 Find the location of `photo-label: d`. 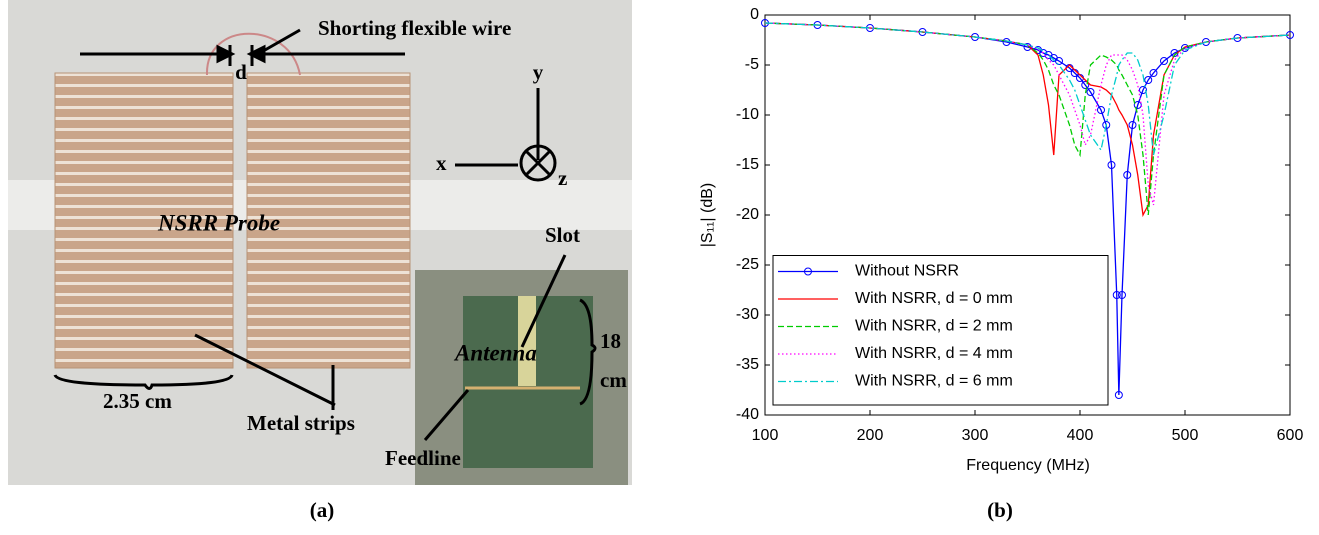

photo-label: d is located at coordinates (241, 72).